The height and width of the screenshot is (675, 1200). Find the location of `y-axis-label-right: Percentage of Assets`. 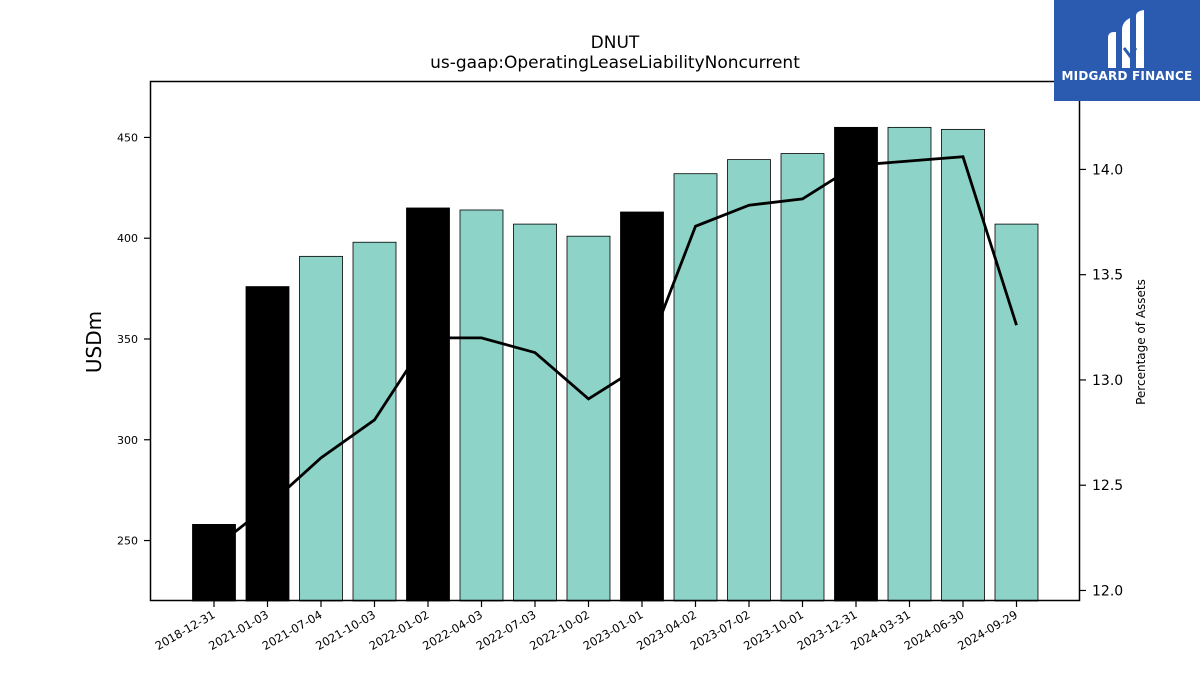

y-axis-label-right: Percentage of Assets is located at coordinates (1141, 342).